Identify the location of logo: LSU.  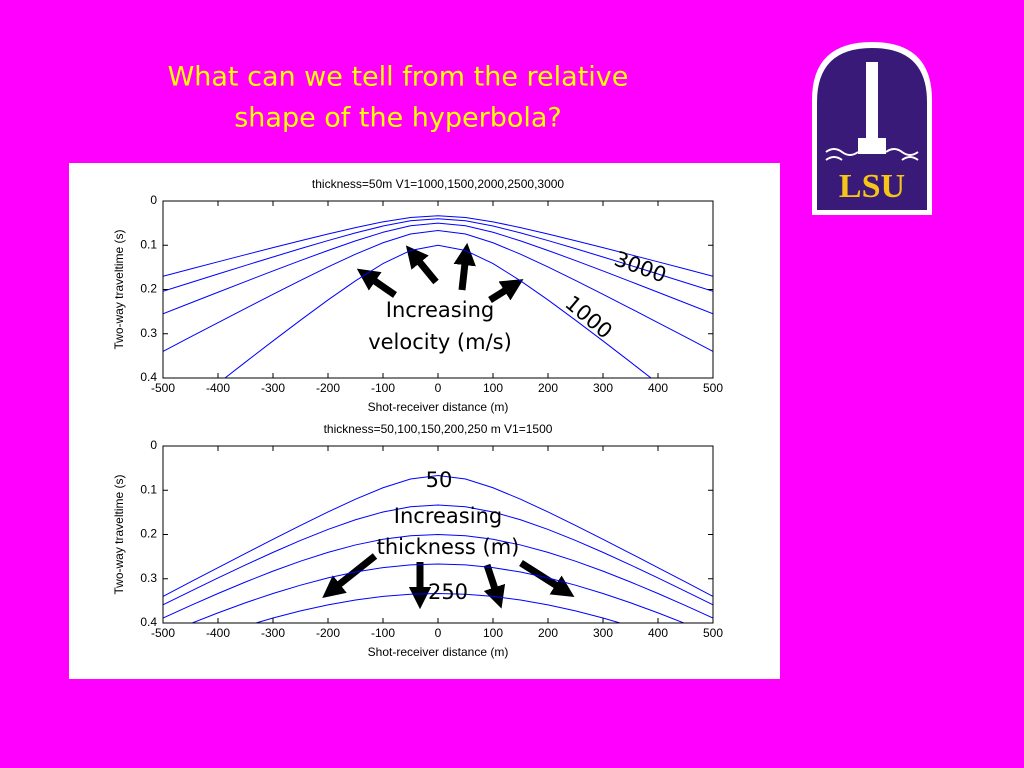
(872, 128).